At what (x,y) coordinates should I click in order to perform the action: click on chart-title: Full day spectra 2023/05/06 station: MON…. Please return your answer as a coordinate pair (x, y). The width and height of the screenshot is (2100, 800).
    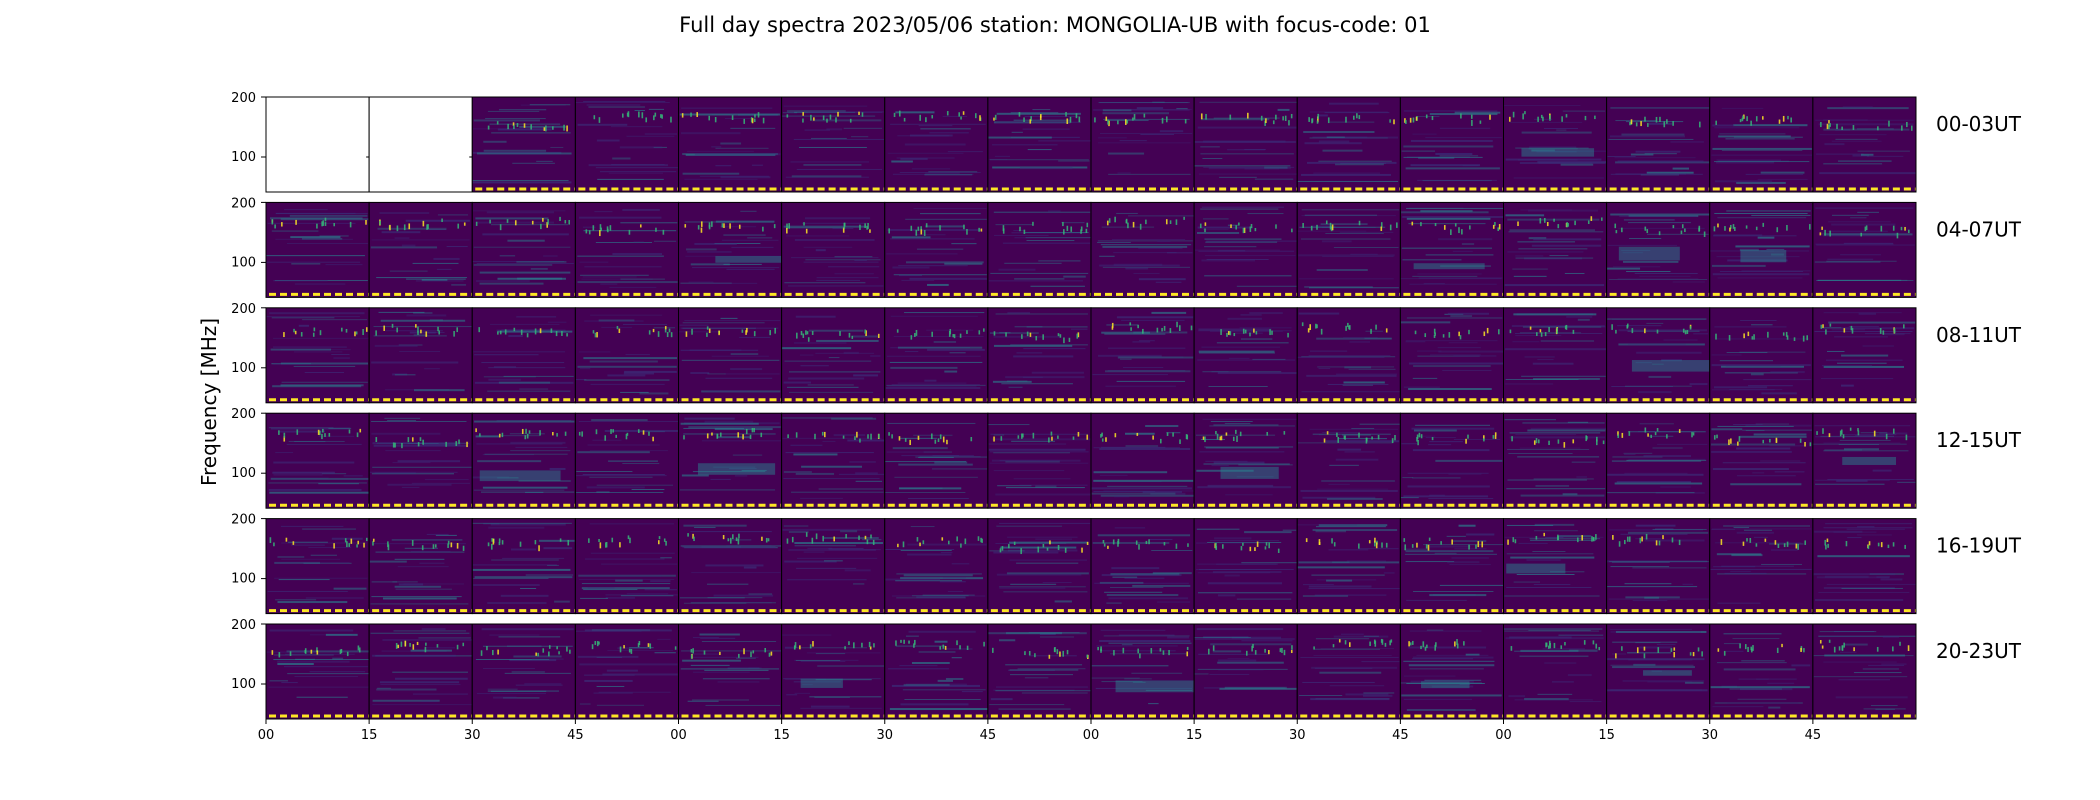
    Looking at the image, I should click on (1055, 25).